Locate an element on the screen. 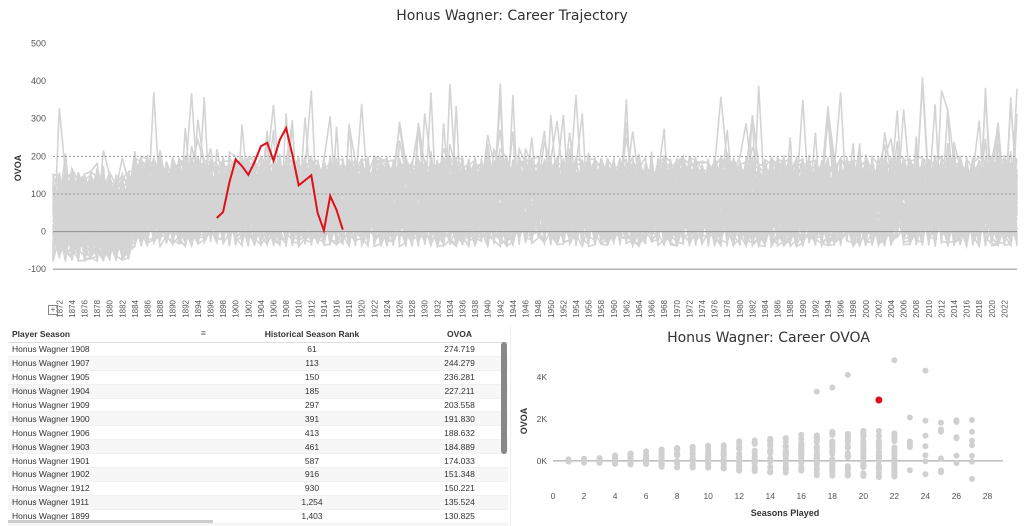 The width and height of the screenshot is (1024, 526). cell-player: Honus Wagner 1905 is located at coordinates (51, 377).